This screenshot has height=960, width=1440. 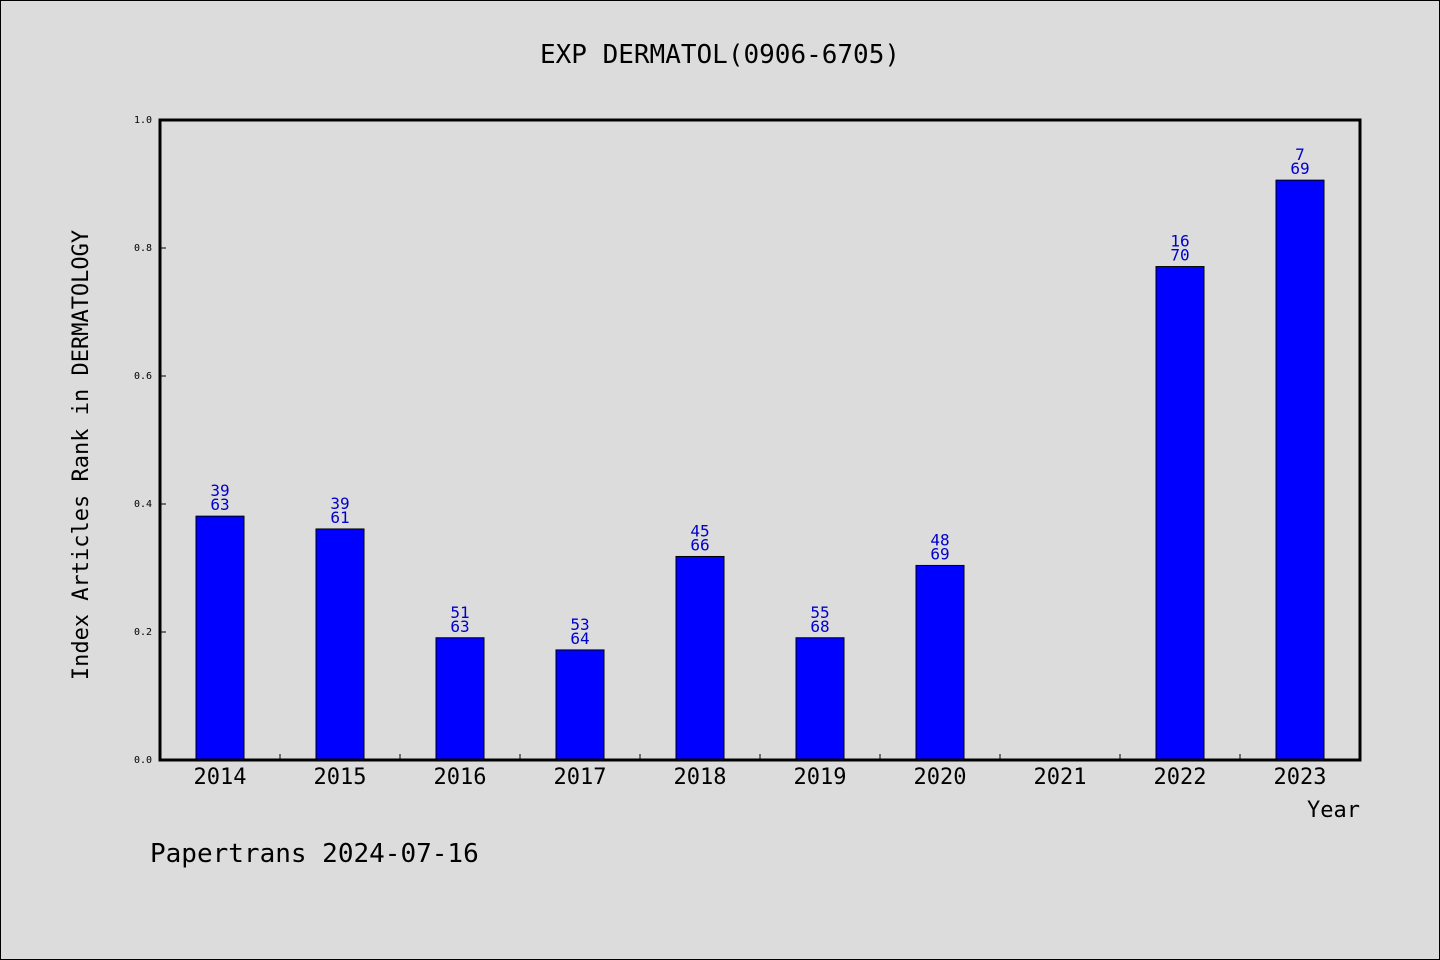 What do you see at coordinates (81, 455) in the screenshot?
I see `y-axis-label: Index Articles Rank in DERMATOLOGY` at bounding box center [81, 455].